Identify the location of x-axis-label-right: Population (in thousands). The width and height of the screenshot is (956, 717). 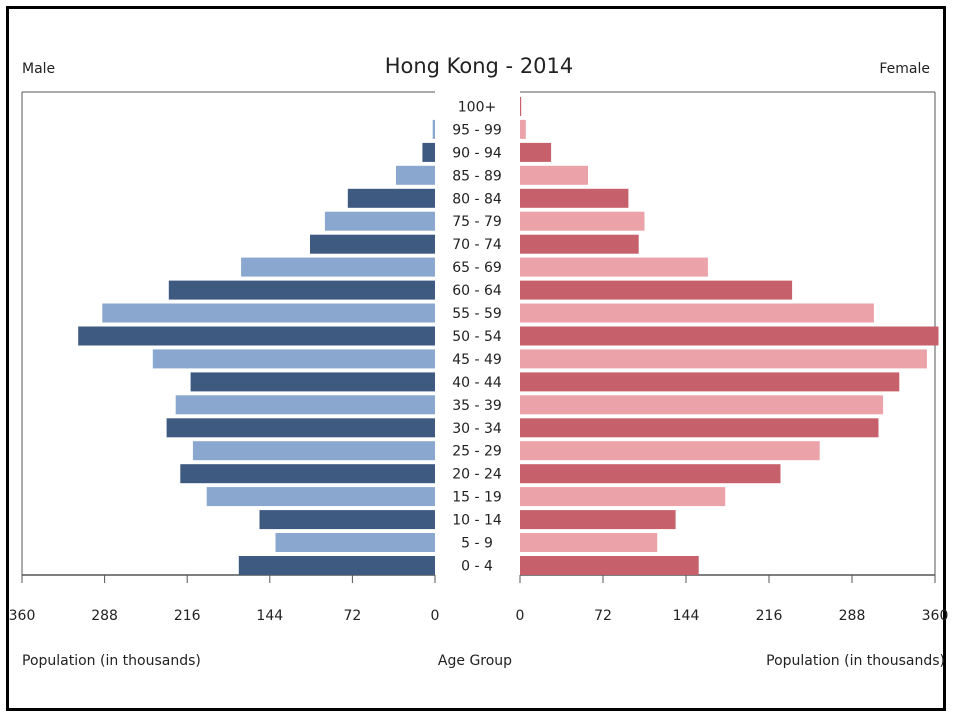
(855, 661).